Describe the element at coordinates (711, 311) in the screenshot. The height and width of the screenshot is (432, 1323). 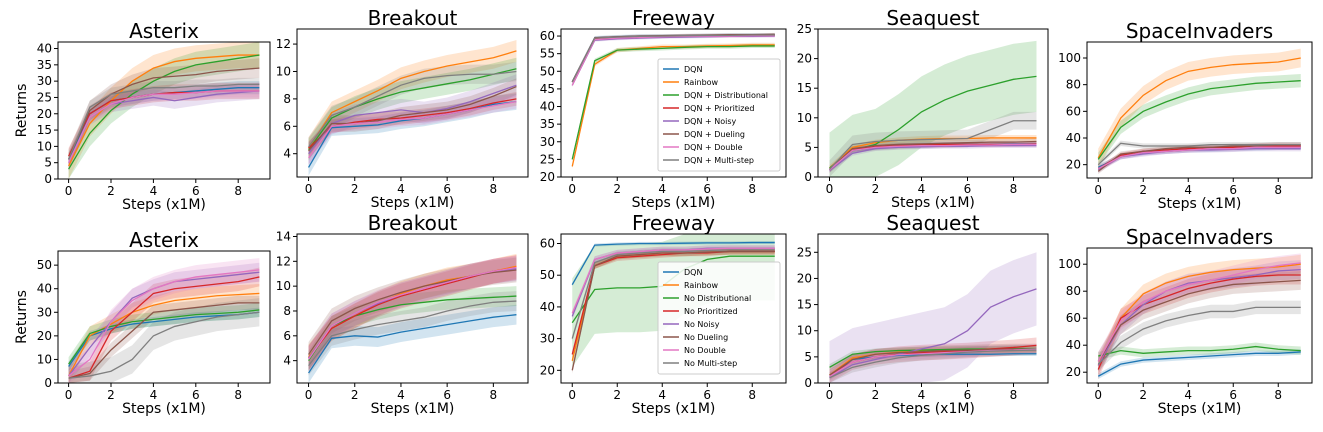
I see `legend-label: No Prioritized` at that location.